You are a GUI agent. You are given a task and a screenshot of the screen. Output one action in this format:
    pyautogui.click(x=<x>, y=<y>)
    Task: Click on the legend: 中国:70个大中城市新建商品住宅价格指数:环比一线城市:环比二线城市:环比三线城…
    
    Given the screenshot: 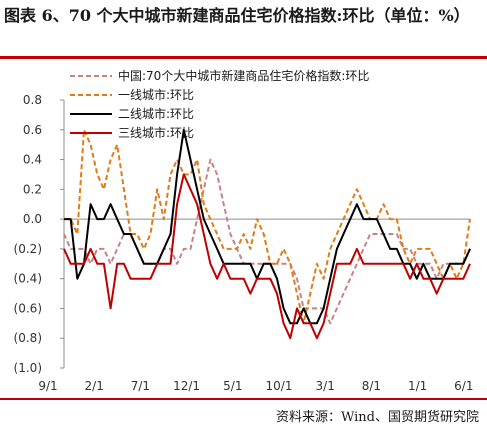 What is the action you would take?
    pyautogui.click(x=219, y=104)
    